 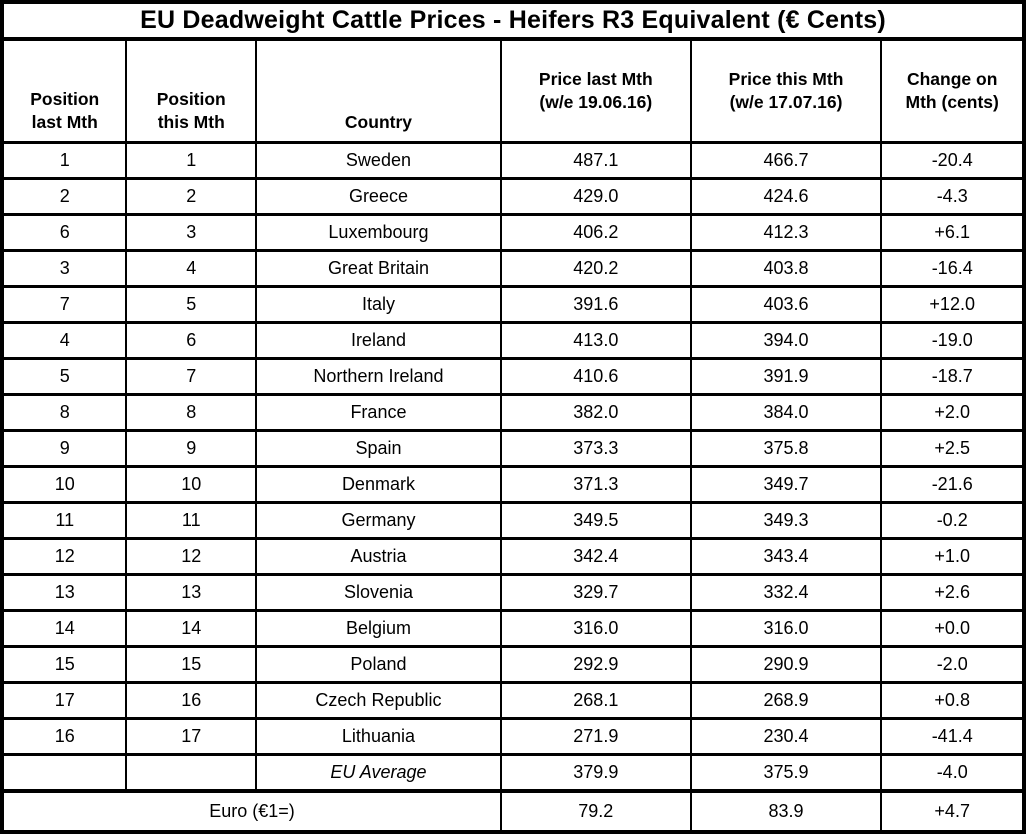 What do you see at coordinates (191, 160) in the screenshot?
I see `position-this-cell: 1` at bounding box center [191, 160].